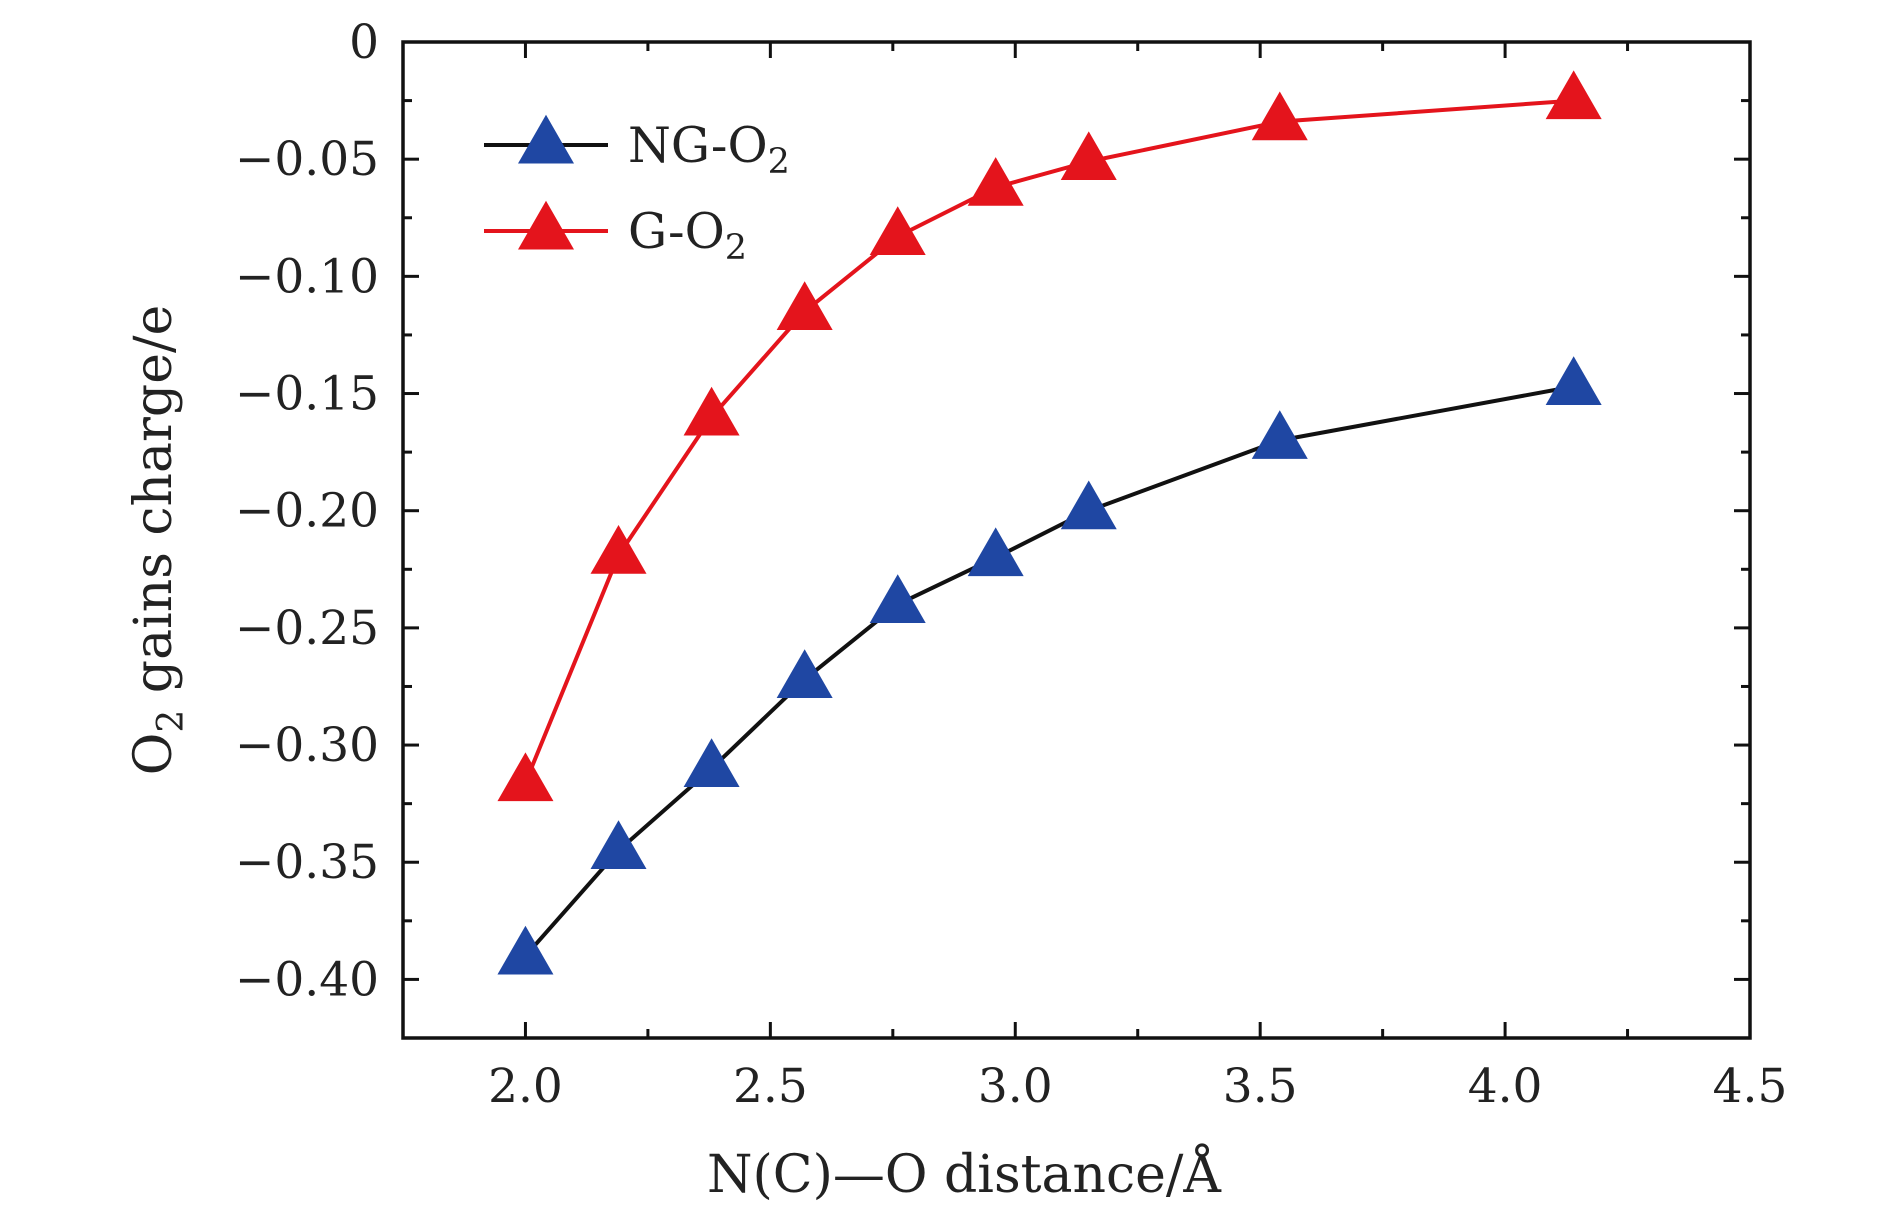  I want to click on y-tick-label: −0.25, so click(307, 628).